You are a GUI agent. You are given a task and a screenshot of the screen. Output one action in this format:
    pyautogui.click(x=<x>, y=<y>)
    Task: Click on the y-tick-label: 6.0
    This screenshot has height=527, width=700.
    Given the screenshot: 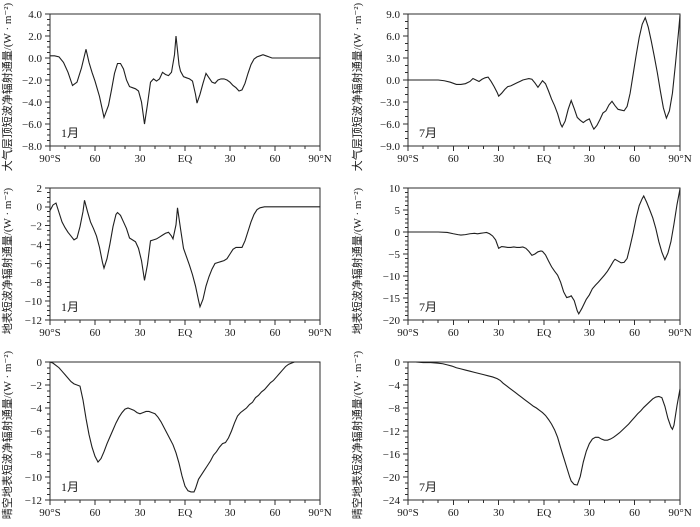 What is the action you would take?
    pyautogui.click(x=393, y=37)
    